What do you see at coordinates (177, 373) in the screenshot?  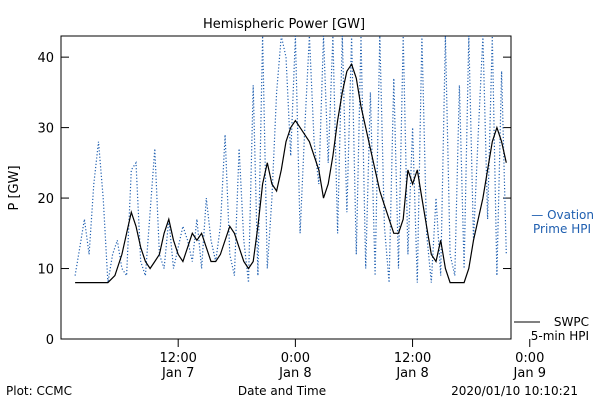 I see `x-tick-label-date: Jan 7` at bounding box center [177, 373].